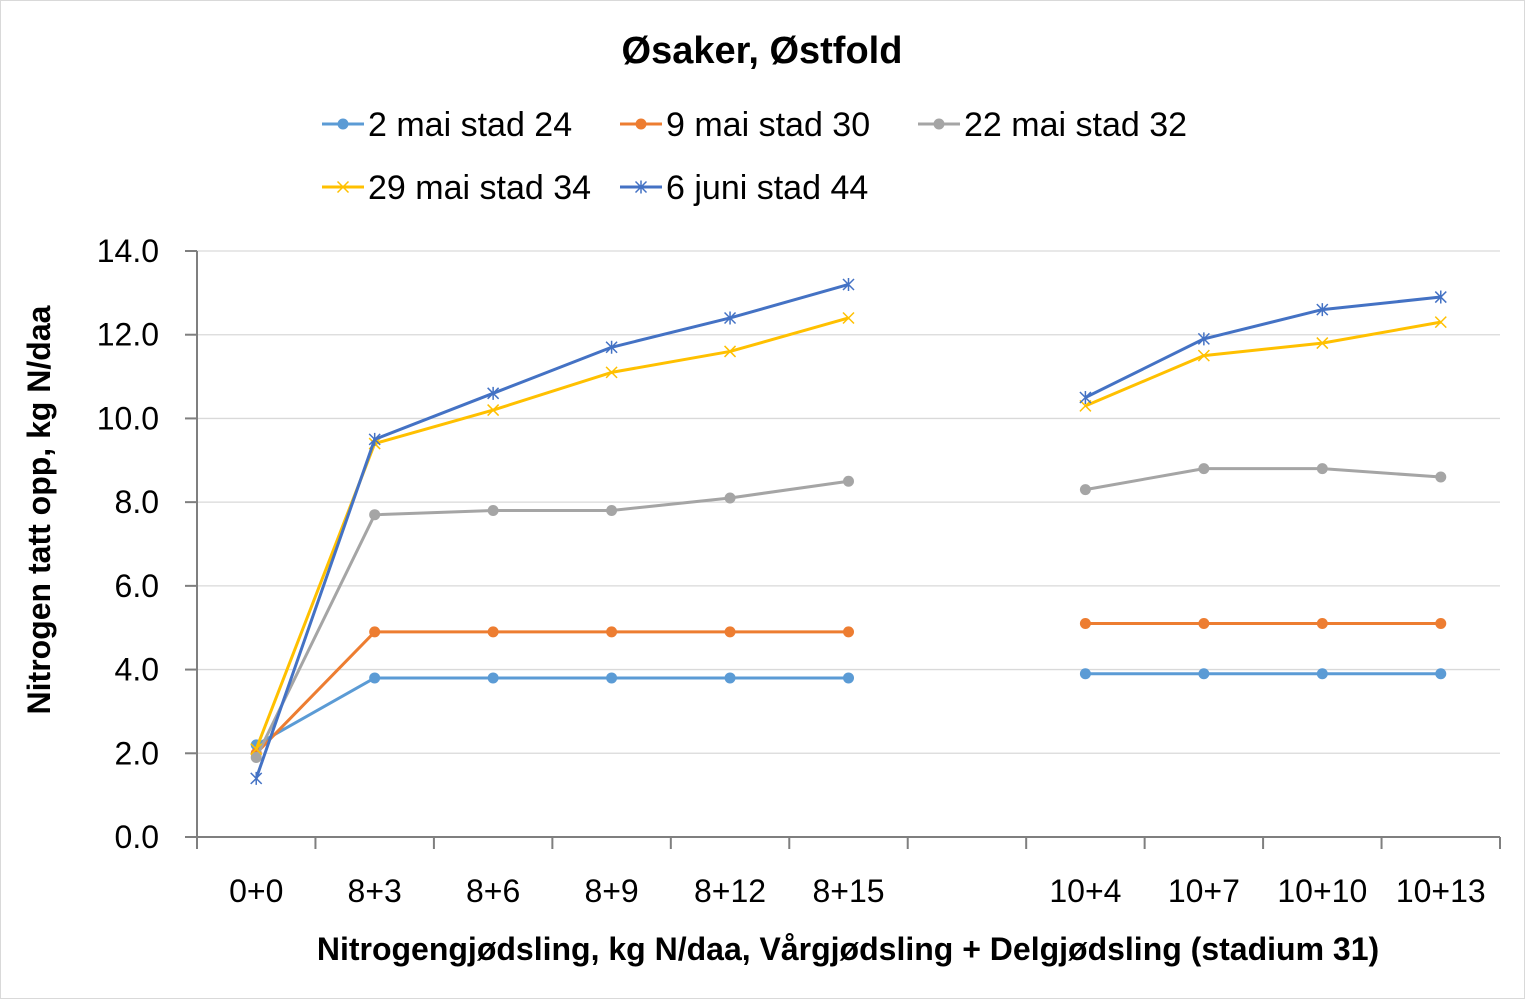 The height and width of the screenshot is (999, 1525). What do you see at coordinates (848, 891) in the screenshot?
I see `x-tick-label: 8+15` at bounding box center [848, 891].